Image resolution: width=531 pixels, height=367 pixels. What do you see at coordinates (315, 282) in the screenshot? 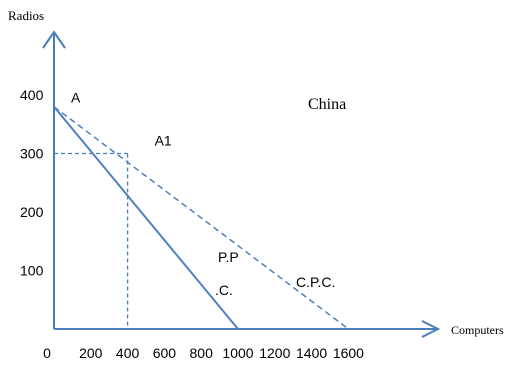
I see `cpc-label: C.P.C.` at bounding box center [315, 282].